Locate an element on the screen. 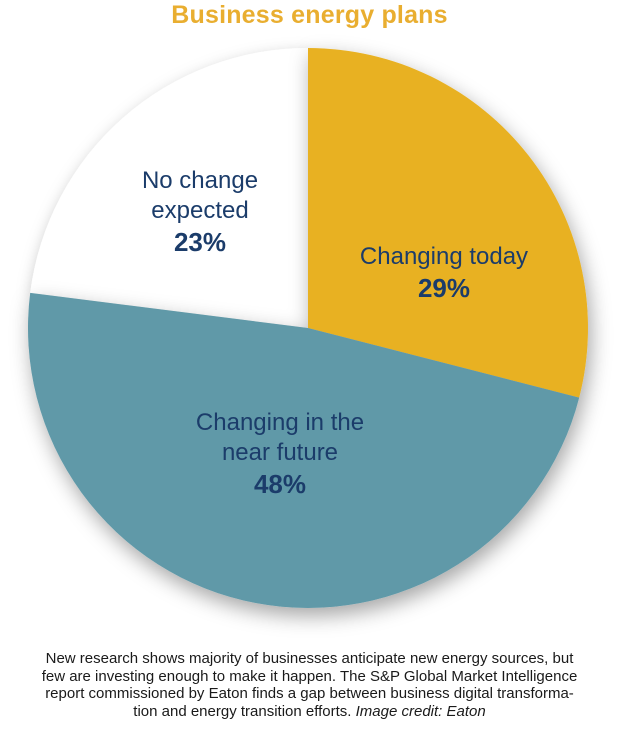 The width and height of the screenshot is (619, 742). slice-label-text: No change expected is located at coordinates (200, 195).